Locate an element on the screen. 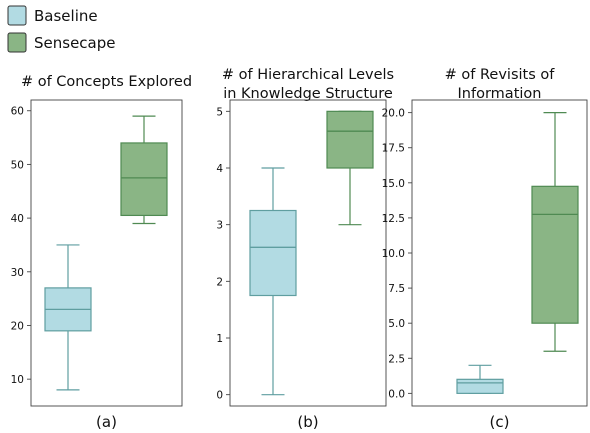 The width and height of the screenshot is (590, 433). y-tick-label: 5 is located at coordinates (219, 112).